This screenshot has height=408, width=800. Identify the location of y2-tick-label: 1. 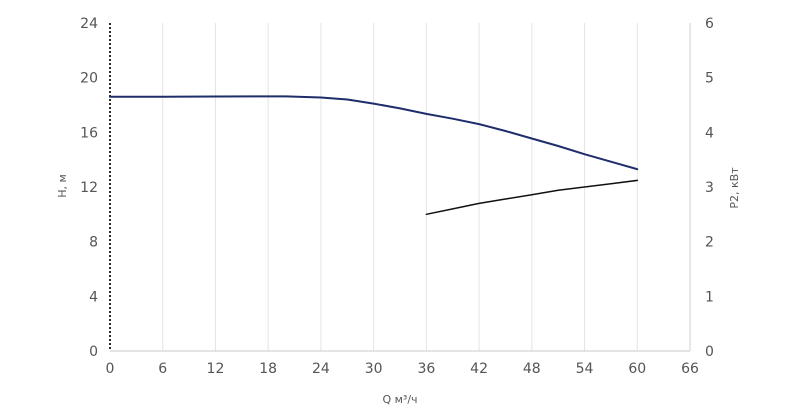
(709, 297).